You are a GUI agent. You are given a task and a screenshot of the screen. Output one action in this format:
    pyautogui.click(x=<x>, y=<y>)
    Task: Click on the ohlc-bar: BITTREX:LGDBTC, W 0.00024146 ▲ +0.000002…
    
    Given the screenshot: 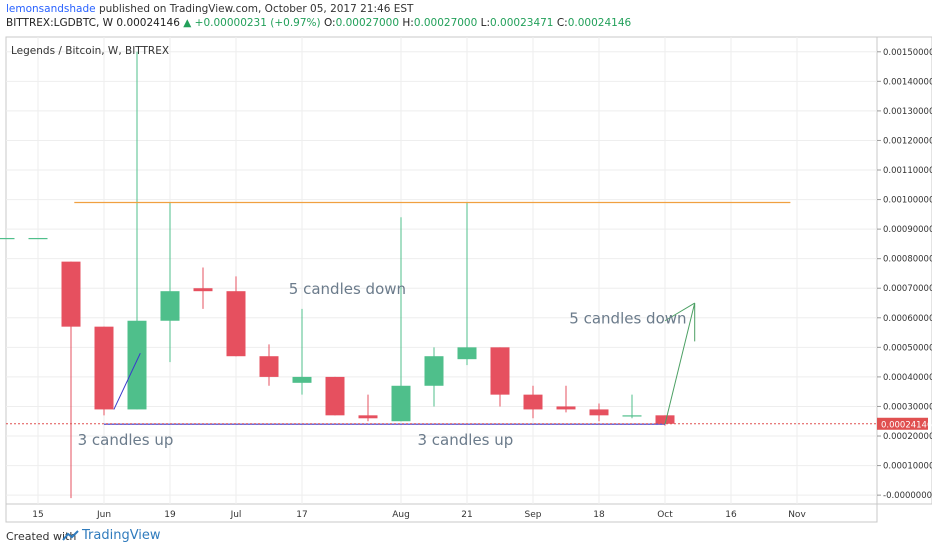 What is the action you would take?
    pyautogui.click(x=318, y=23)
    